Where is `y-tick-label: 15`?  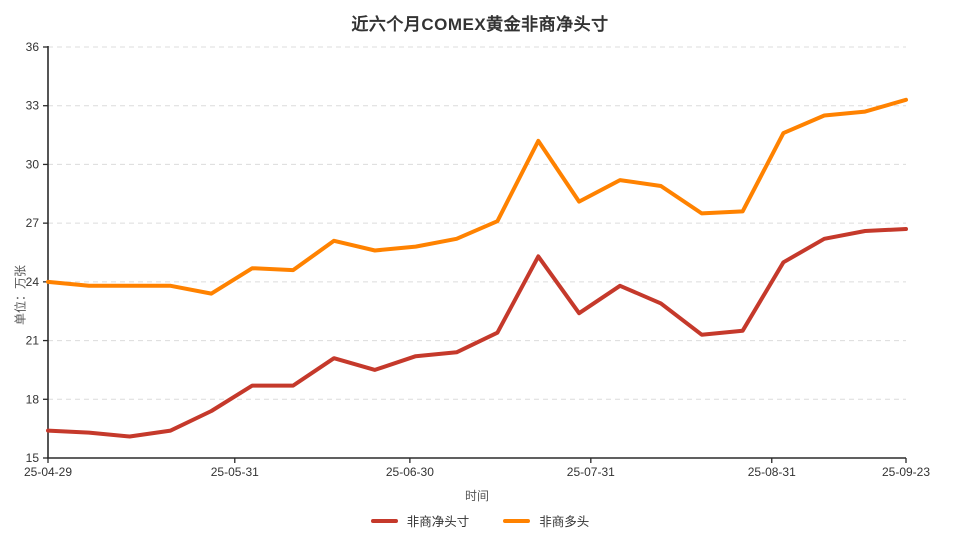
y-tick-label: 15 is located at coordinates (33, 458).